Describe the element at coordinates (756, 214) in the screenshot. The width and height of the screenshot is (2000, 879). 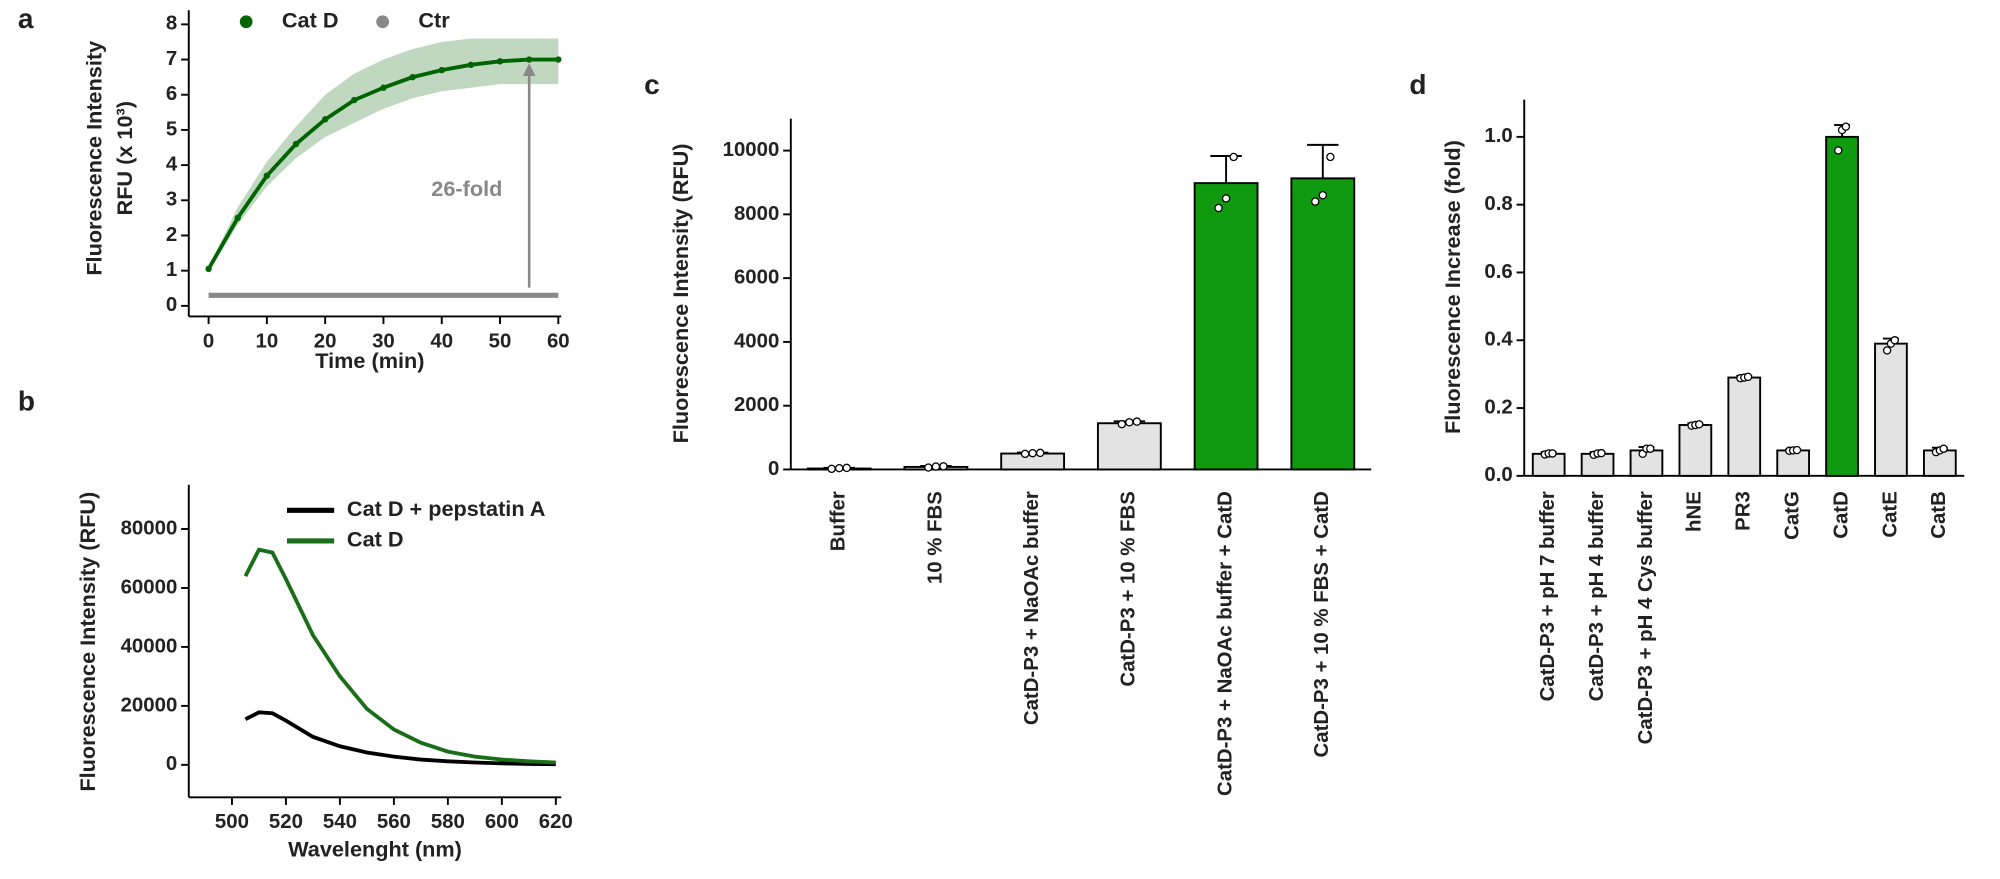
I see `y-tick-label: 8000` at that location.